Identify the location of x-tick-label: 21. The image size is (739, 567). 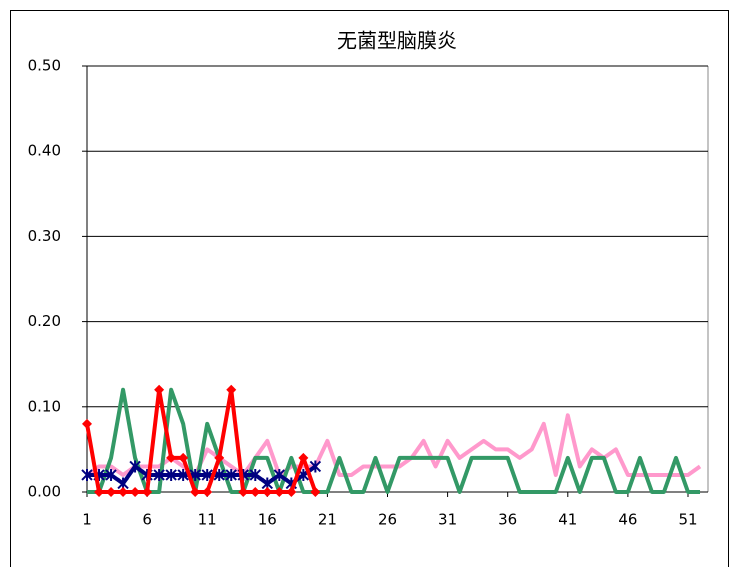
(327, 520).